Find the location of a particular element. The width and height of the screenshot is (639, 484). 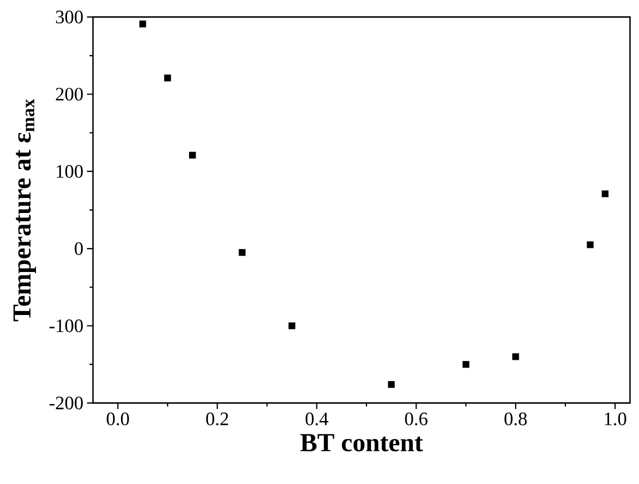

x-tick-label: 1.0 is located at coordinates (615, 419).